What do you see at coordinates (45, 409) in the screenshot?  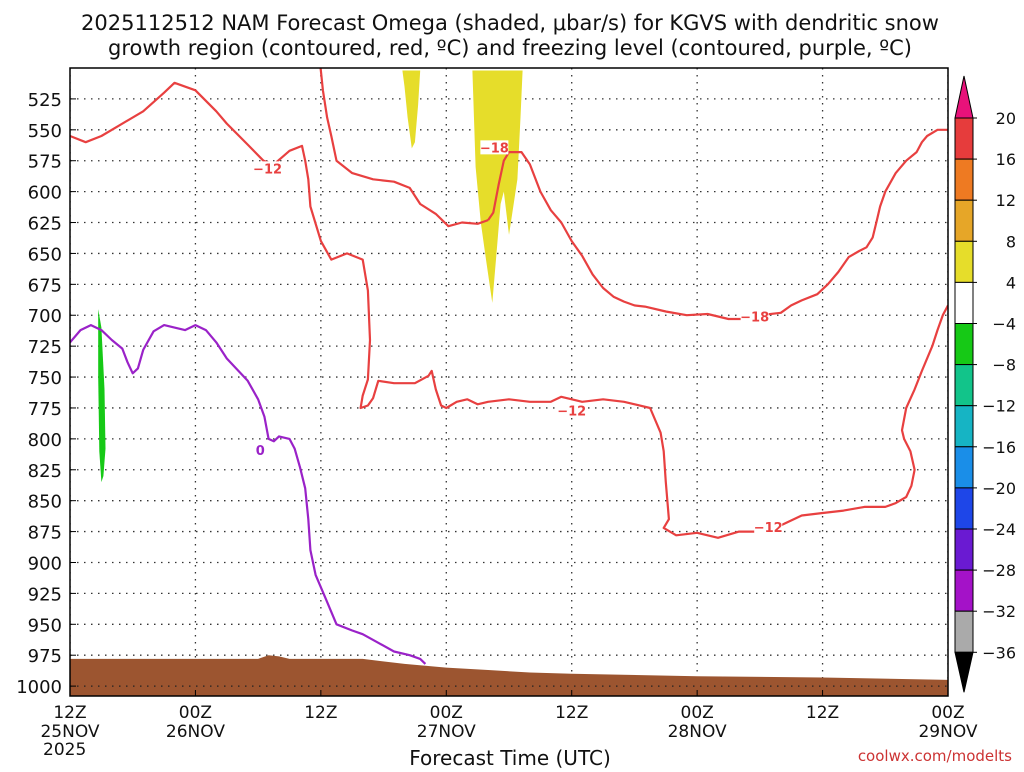 I see `y-tick-label: 775` at bounding box center [45, 409].